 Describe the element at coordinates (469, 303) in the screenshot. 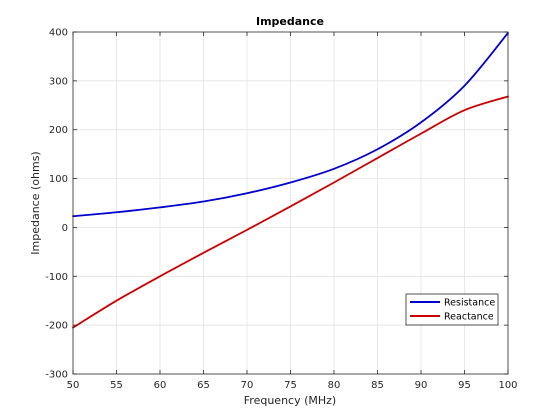

I see `legend-label-resistance: Resistance` at that location.